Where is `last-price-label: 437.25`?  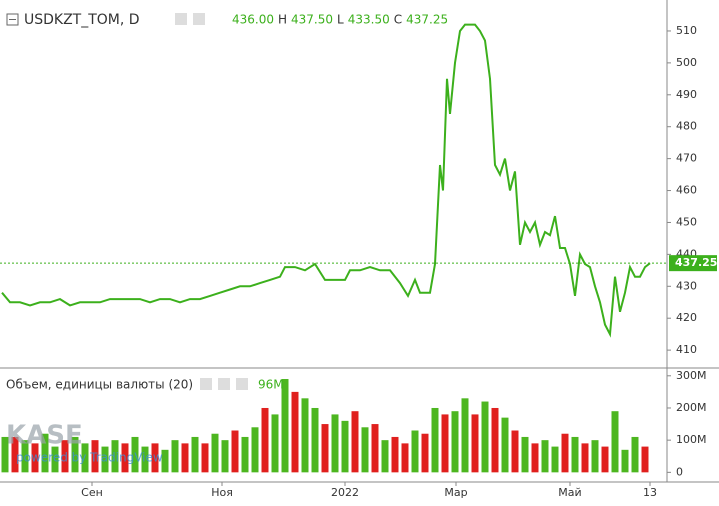
last-price-label: 437.25 is located at coordinates (696, 262).